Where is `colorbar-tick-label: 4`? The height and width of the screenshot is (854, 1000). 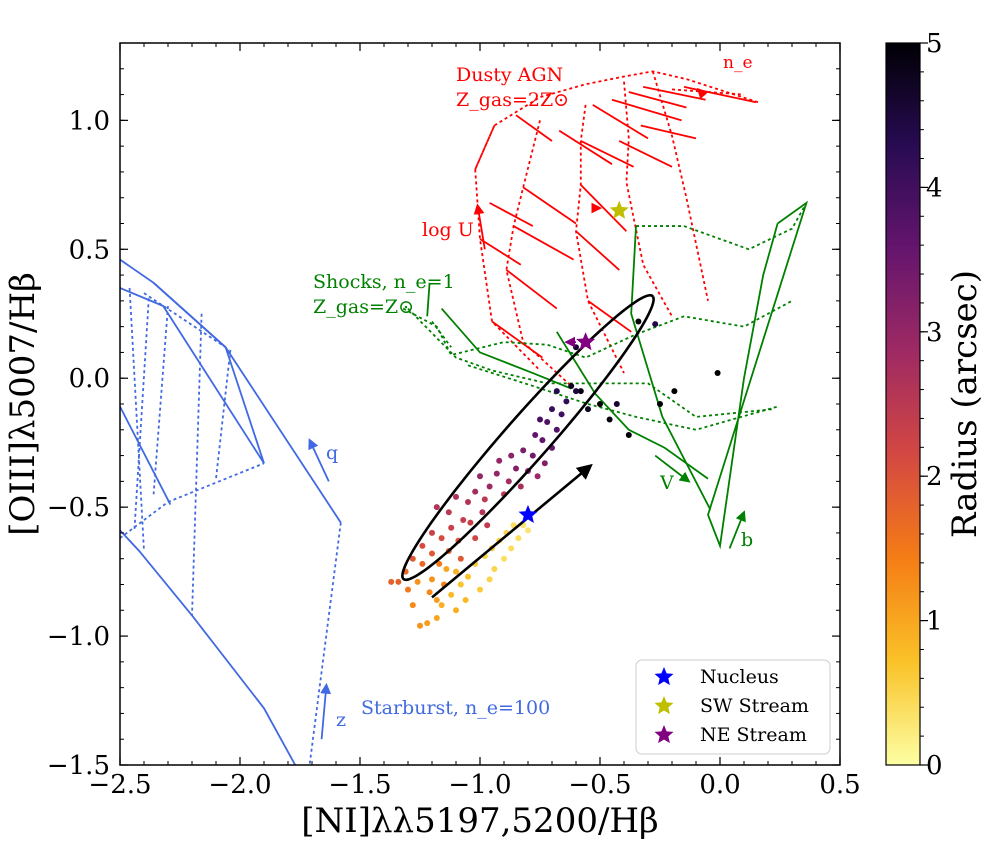 colorbar-tick-label: 4 is located at coordinates (934, 188).